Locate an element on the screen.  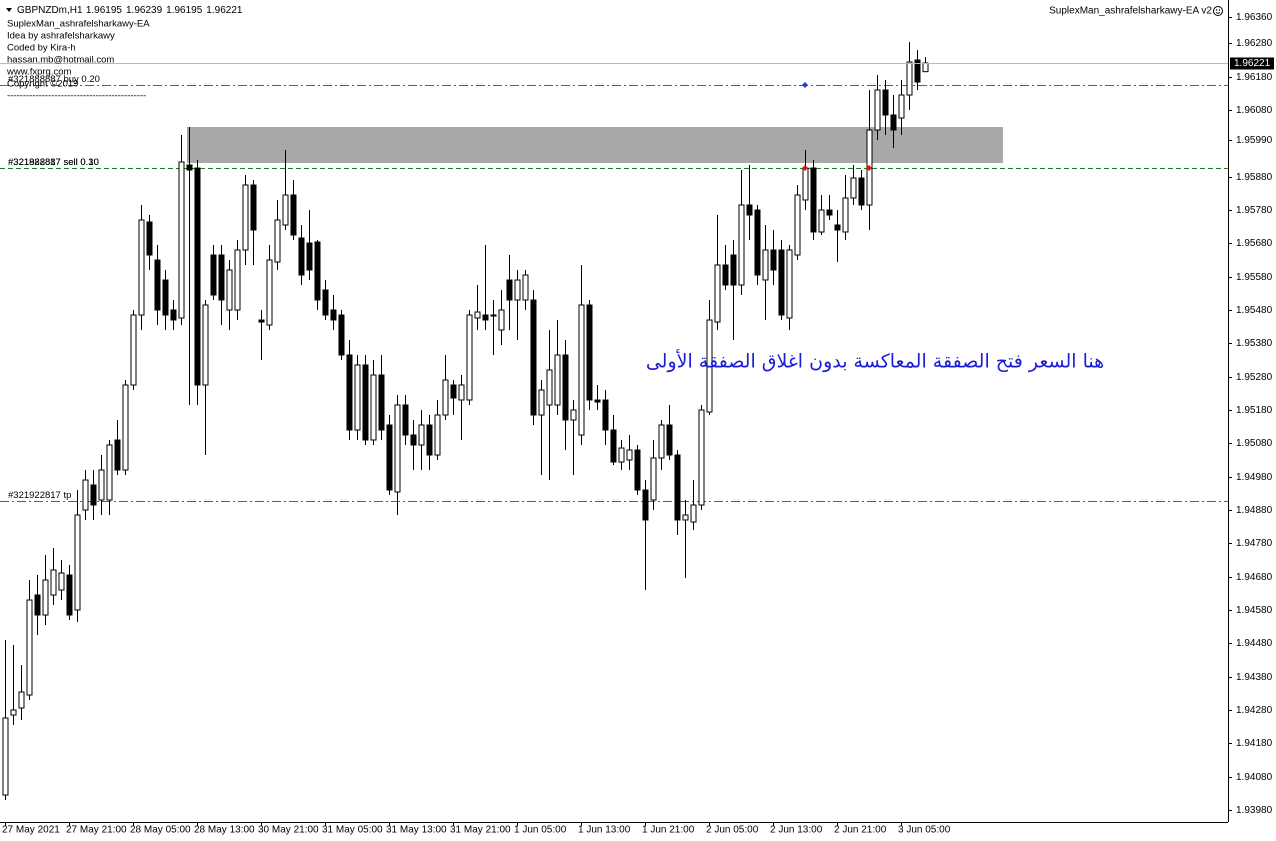
y-tick-label: 1.95380 is located at coordinates (1254, 343).